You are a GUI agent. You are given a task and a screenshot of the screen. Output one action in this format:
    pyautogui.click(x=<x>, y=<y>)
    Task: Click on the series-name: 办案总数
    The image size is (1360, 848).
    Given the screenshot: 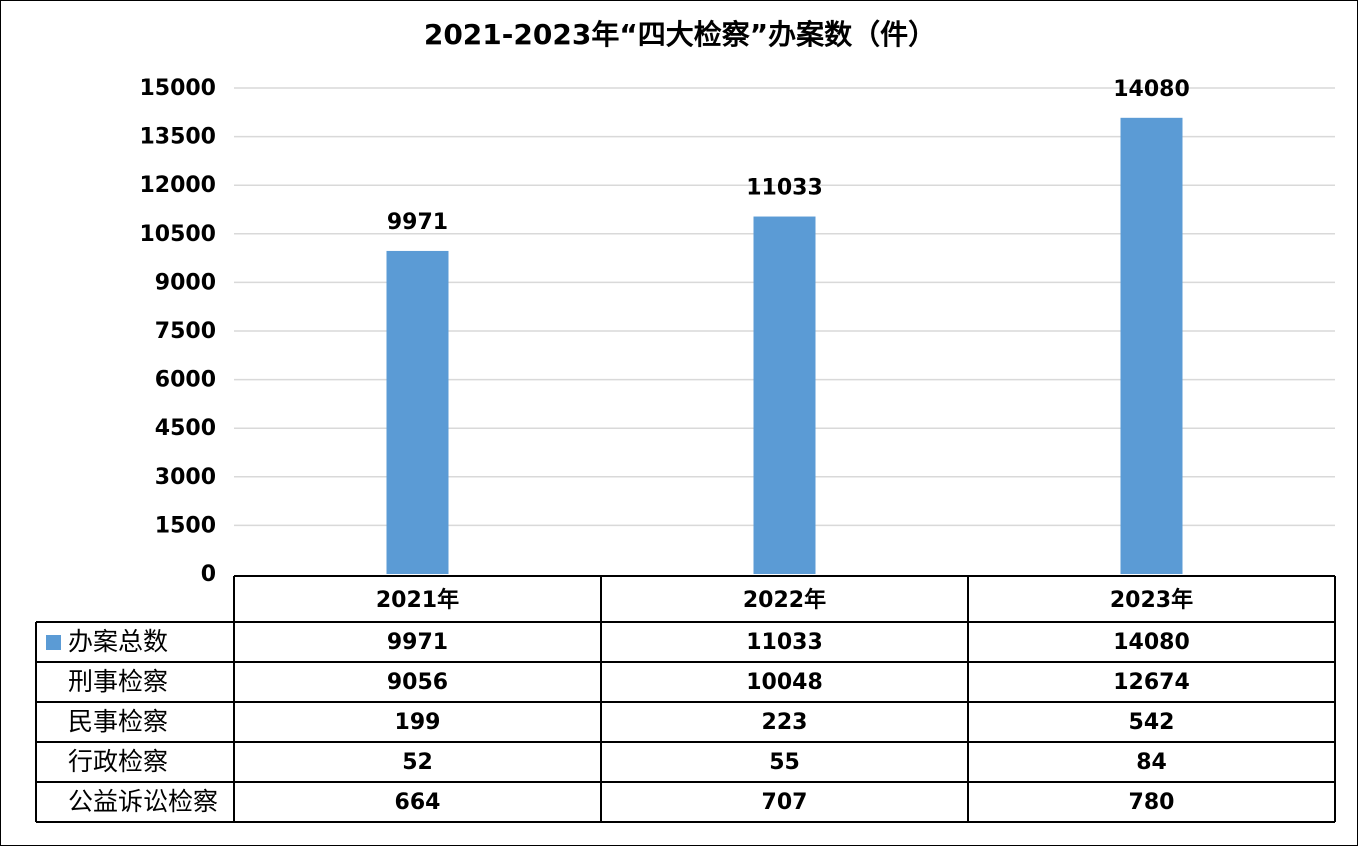 What is the action you would take?
    pyautogui.click(x=118, y=641)
    